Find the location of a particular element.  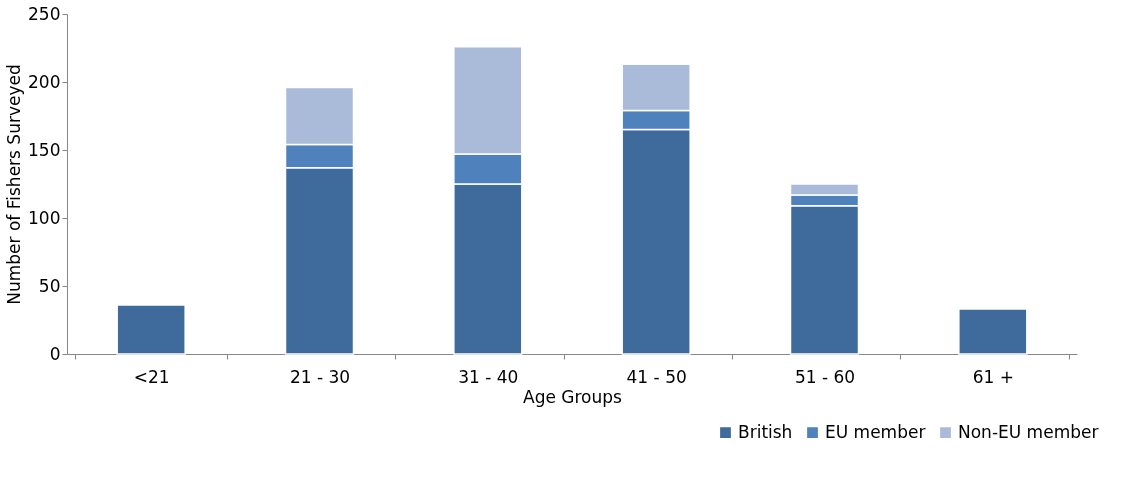

legend-label: EU member is located at coordinates (875, 431).